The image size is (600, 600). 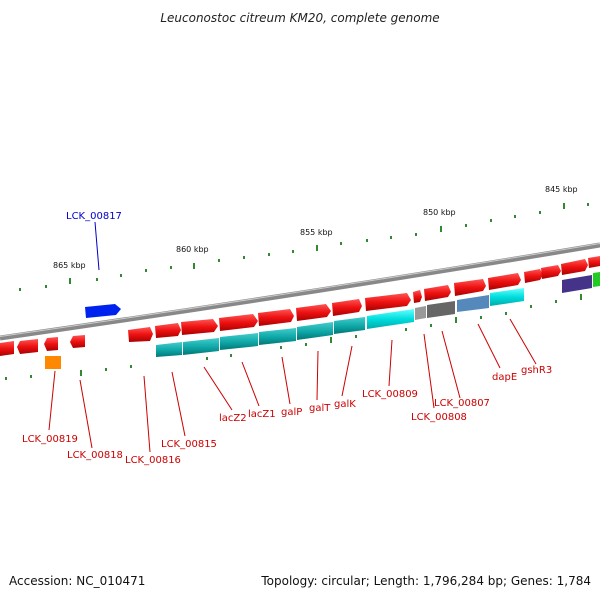 I want to click on label-lck00819: LCK_00819, so click(x=50, y=439).